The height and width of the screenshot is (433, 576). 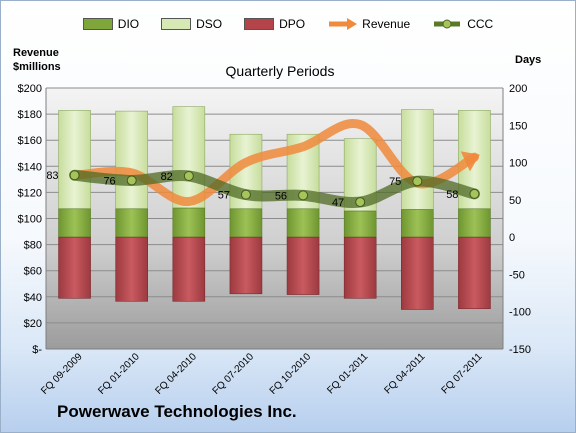 What do you see at coordinates (33, 272) in the screenshot?
I see `left-tick-label: $60` at bounding box center [33, 272].